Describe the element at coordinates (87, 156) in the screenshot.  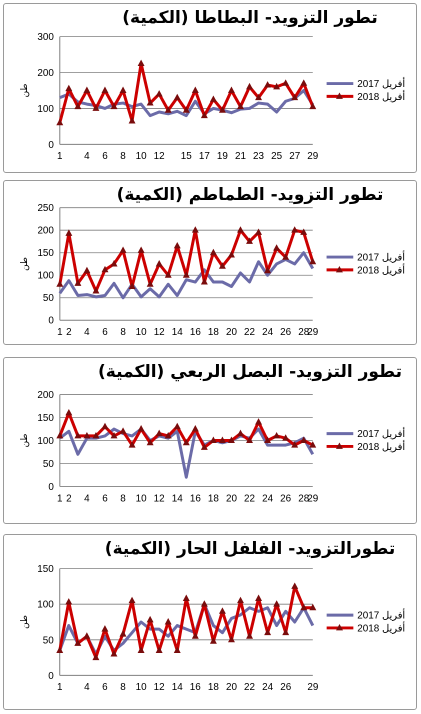
I see `x-tick-label: 4` at that location.